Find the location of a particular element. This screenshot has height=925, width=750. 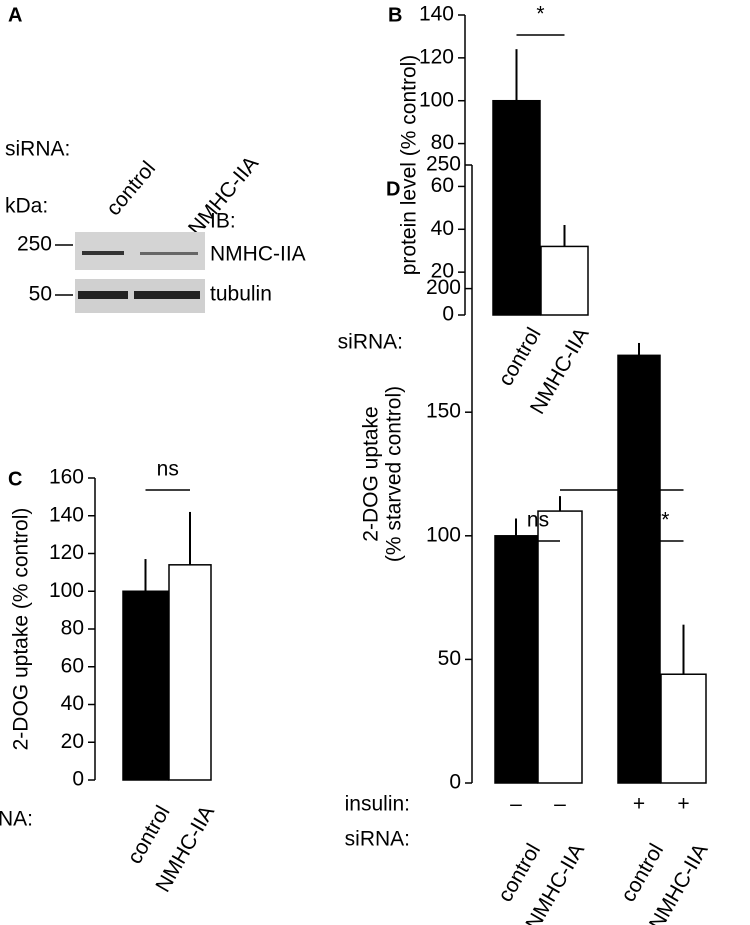

y-axis-label: protein level (% control) is located at coordinates (409, 165).